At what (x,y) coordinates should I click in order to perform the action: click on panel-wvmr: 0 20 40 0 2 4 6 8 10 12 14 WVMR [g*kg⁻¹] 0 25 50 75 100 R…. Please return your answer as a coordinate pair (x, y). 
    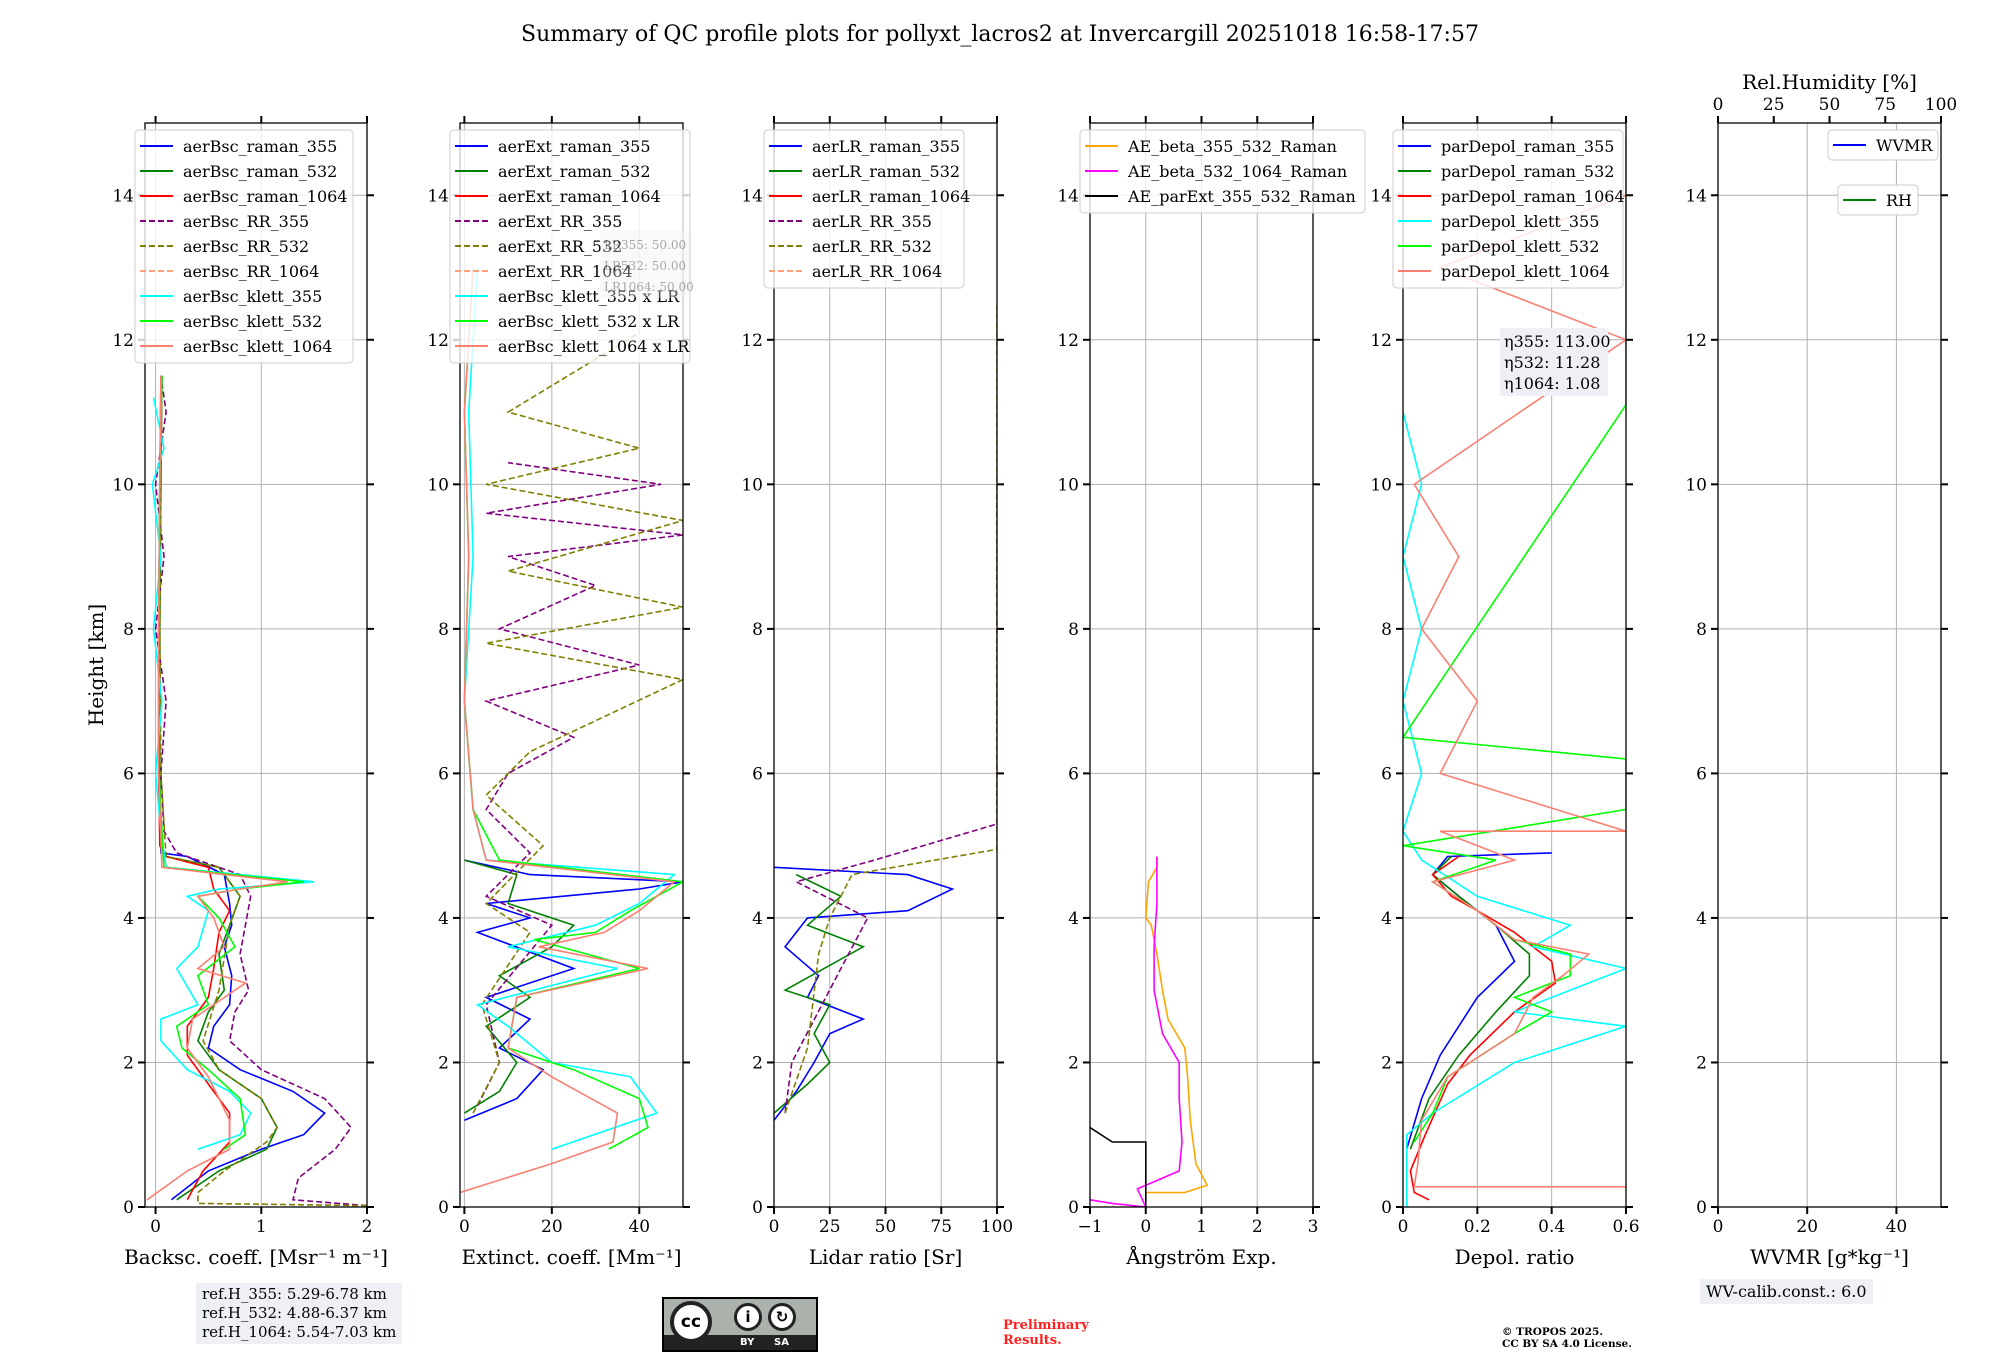
    Looking at the image, I should click on (1821, 669).